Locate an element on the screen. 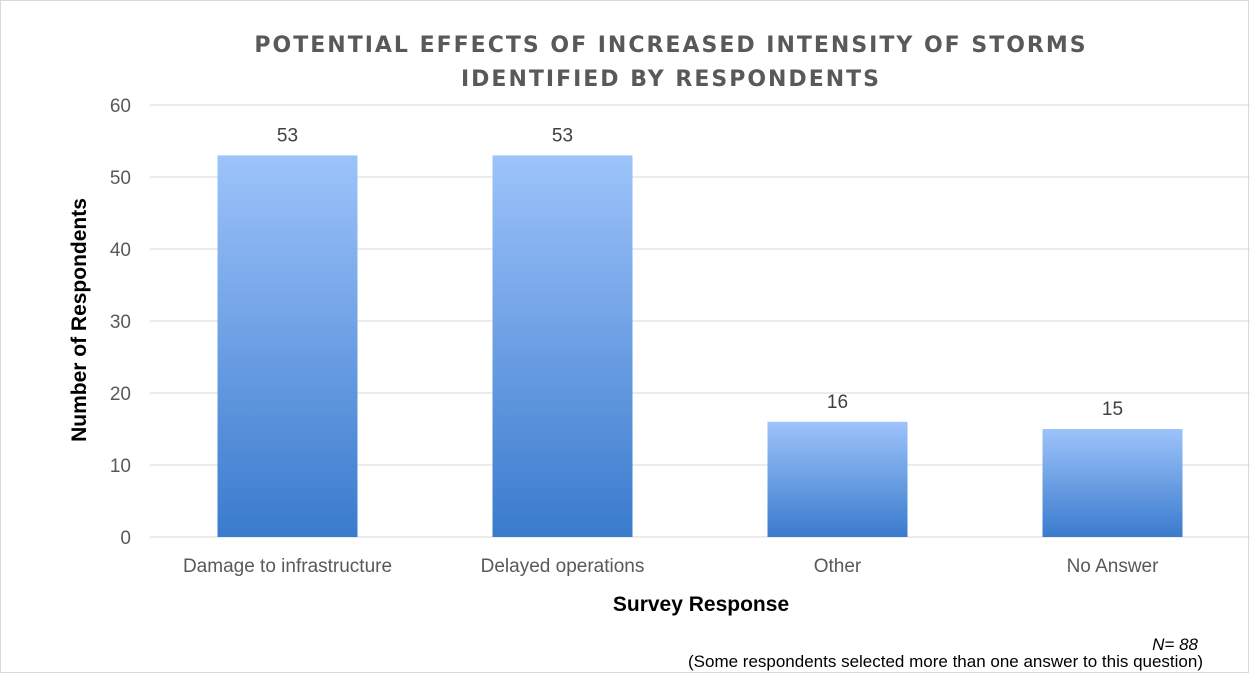 The height and width of the screenshot is (677, 1255). y-tick-label: 50 is located at coordinates (120, 178).